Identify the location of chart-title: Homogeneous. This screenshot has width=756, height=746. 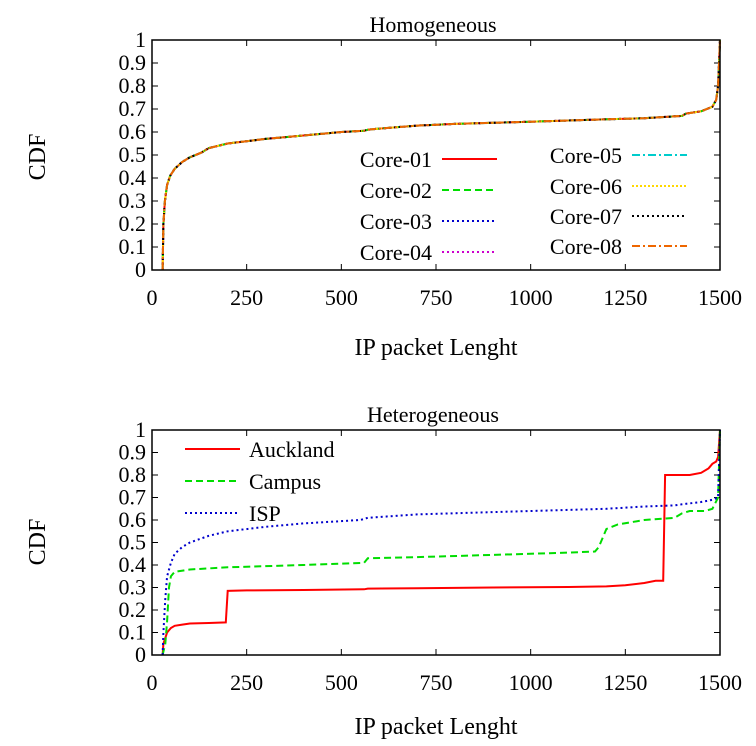
(432, 24).